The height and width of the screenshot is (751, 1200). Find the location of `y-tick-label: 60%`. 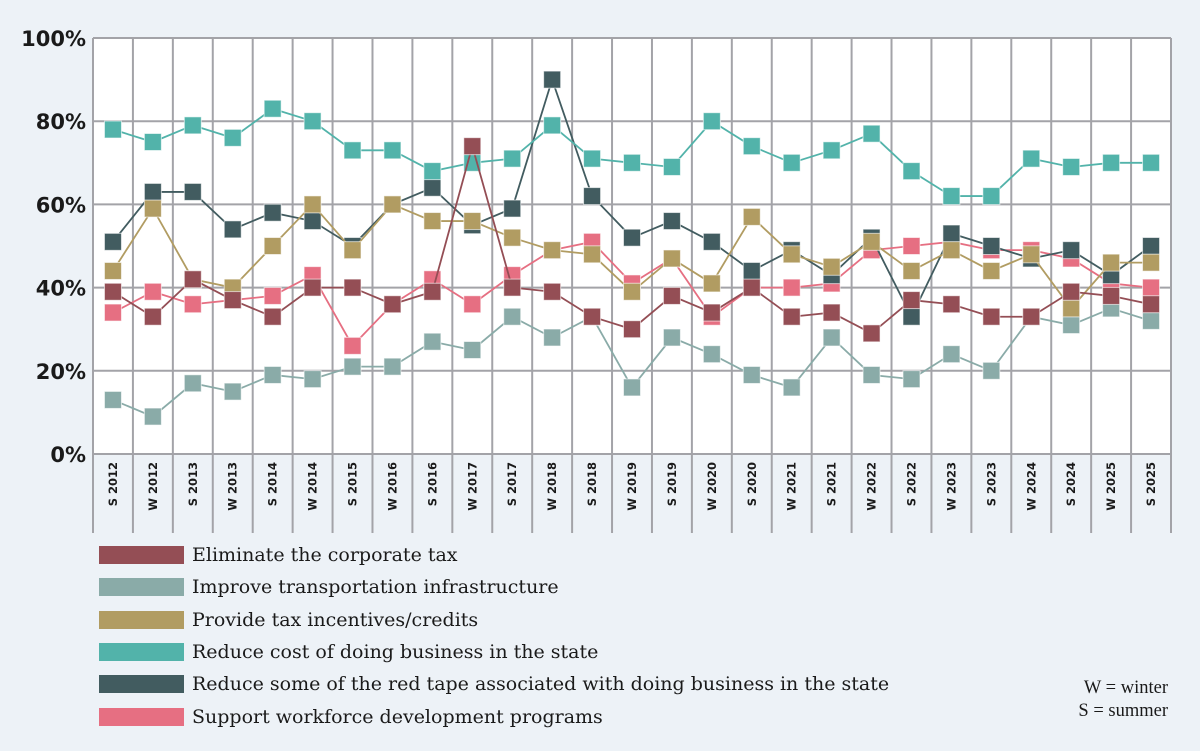

y-tick-label: 60% is located at coordinates (61, 205).